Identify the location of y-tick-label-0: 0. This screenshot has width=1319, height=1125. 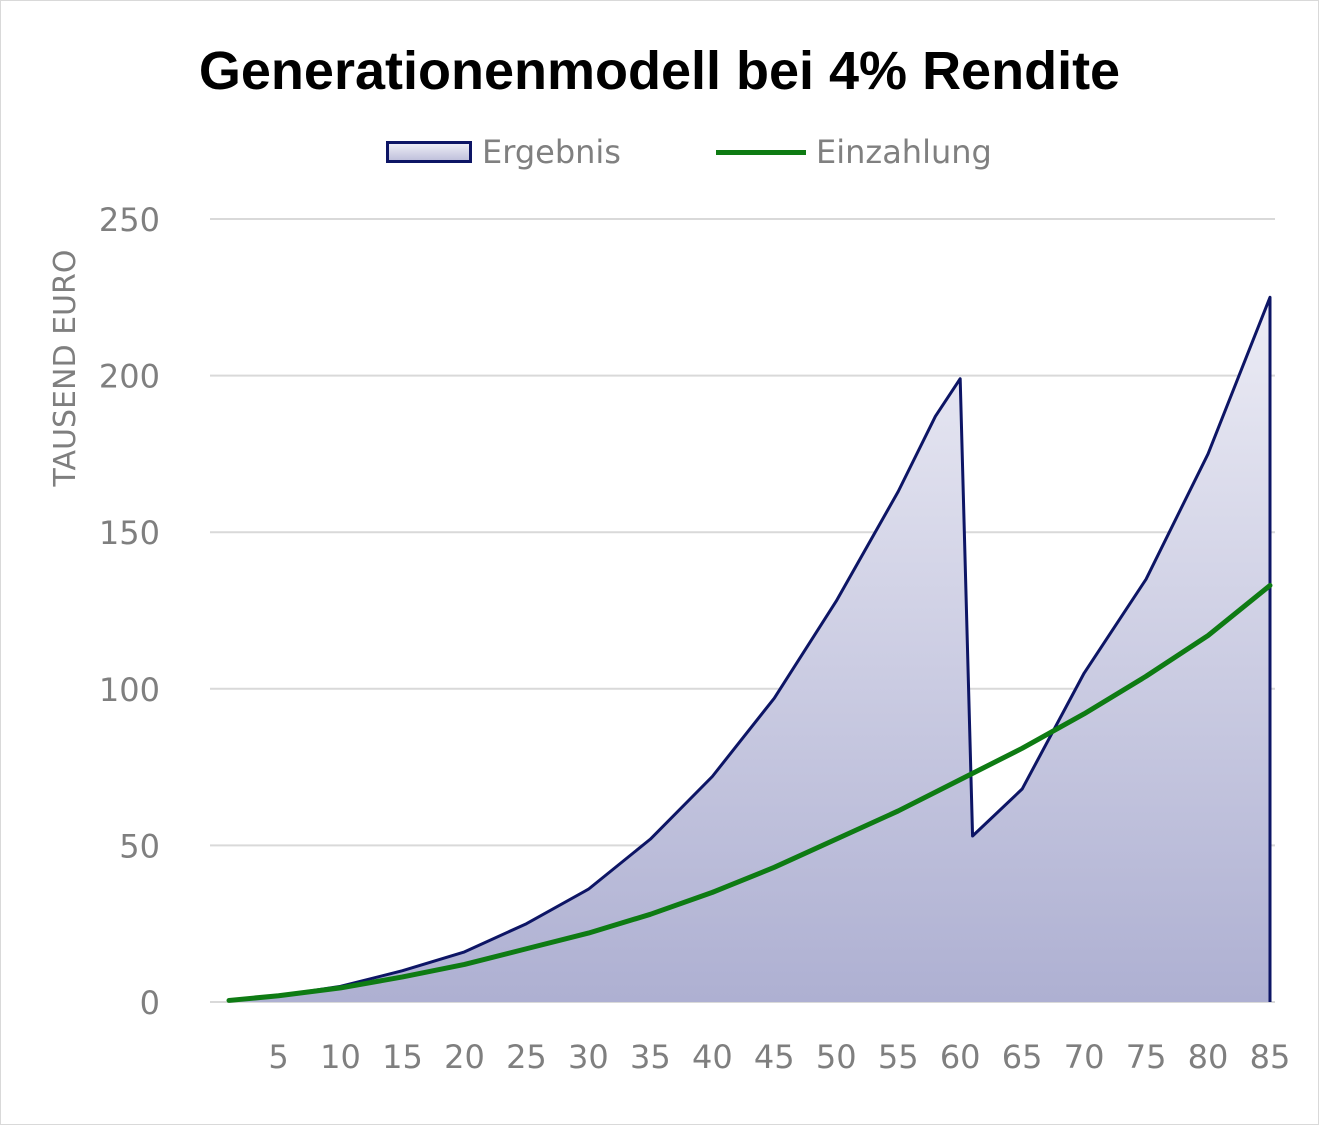
(150, 1003).